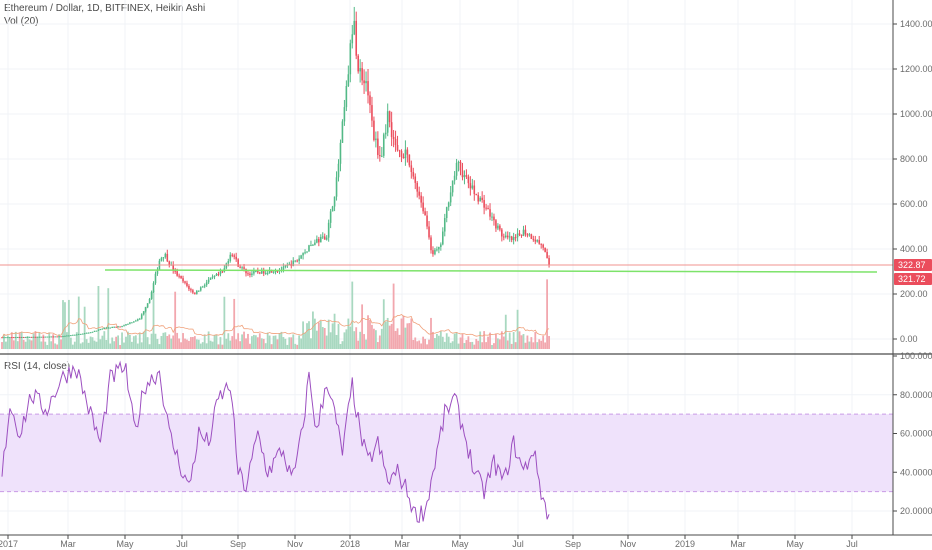  Describe the element at coordinates (916, 69) in the screenshot. I see `price-tick-label: 1200.00` at that location.